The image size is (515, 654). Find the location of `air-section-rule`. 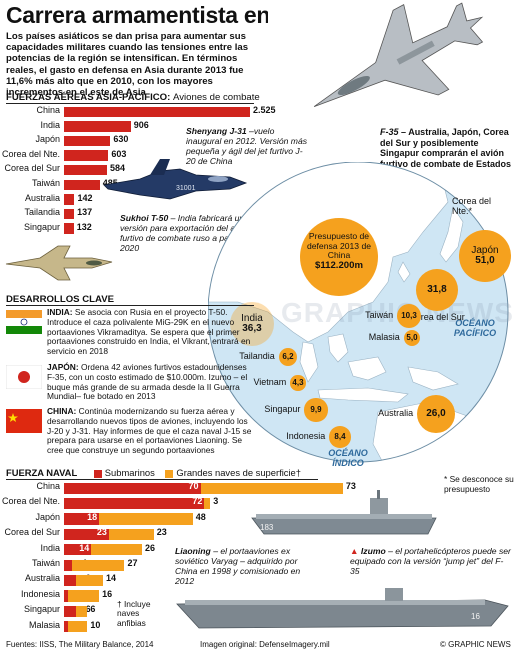

air-section-rule is located at coordinates (130, 103).